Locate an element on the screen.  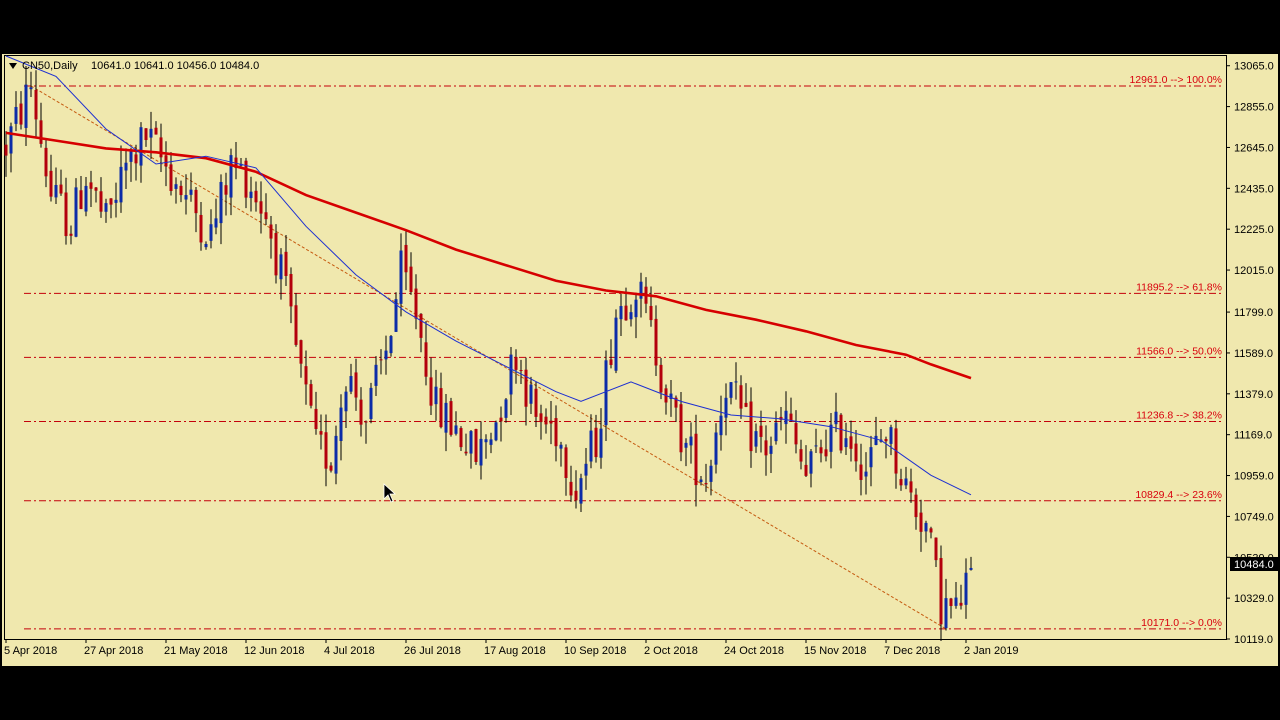
y-tick-label: 11379.0 is located at coordinates (1253, 395).